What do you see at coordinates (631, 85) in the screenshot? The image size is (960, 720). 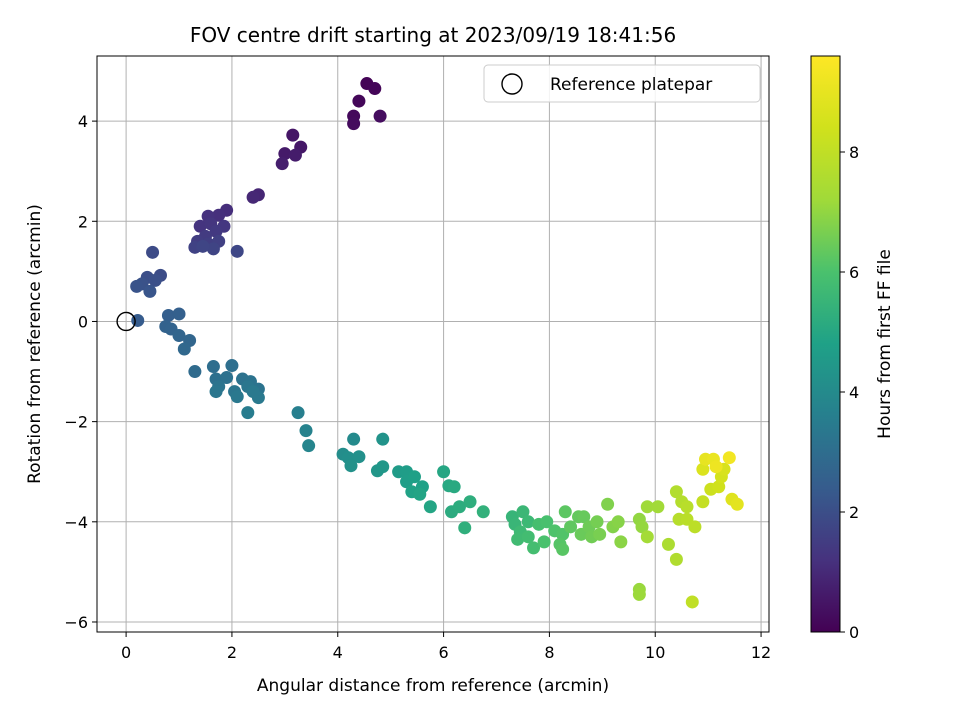 I see `legend-entry-label: Reference platepar` at bounding box center [631, 85].